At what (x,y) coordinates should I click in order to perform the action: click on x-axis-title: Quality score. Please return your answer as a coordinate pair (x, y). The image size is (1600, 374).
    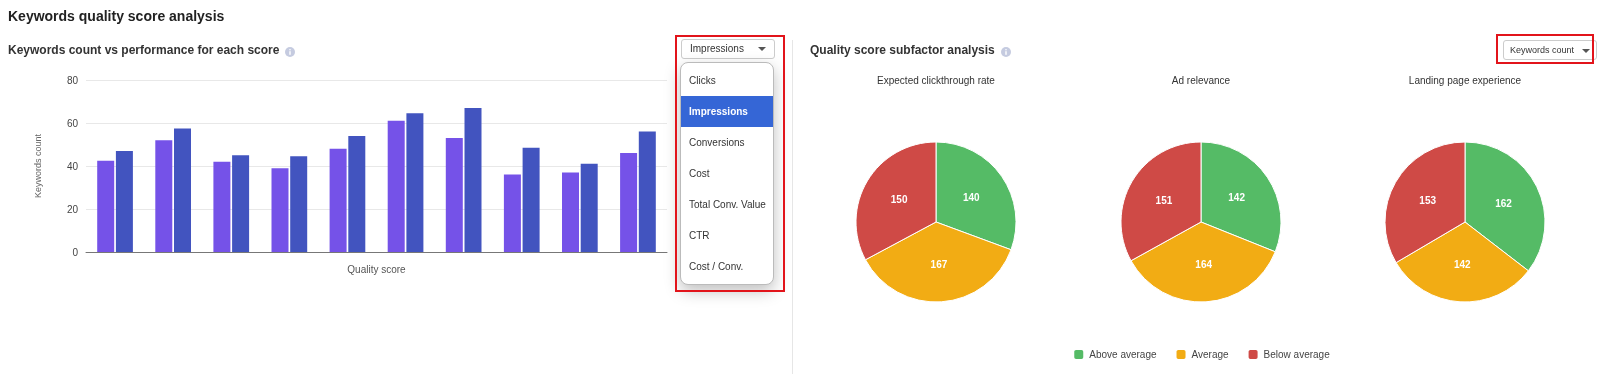
    Looking at the image, I should click on (377, 270).